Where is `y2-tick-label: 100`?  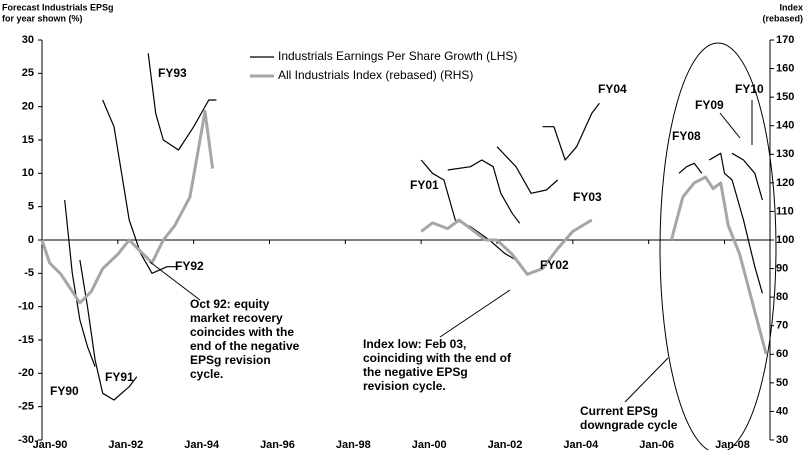
y2-tick-label: 100 is located at coordinates (785, 240).